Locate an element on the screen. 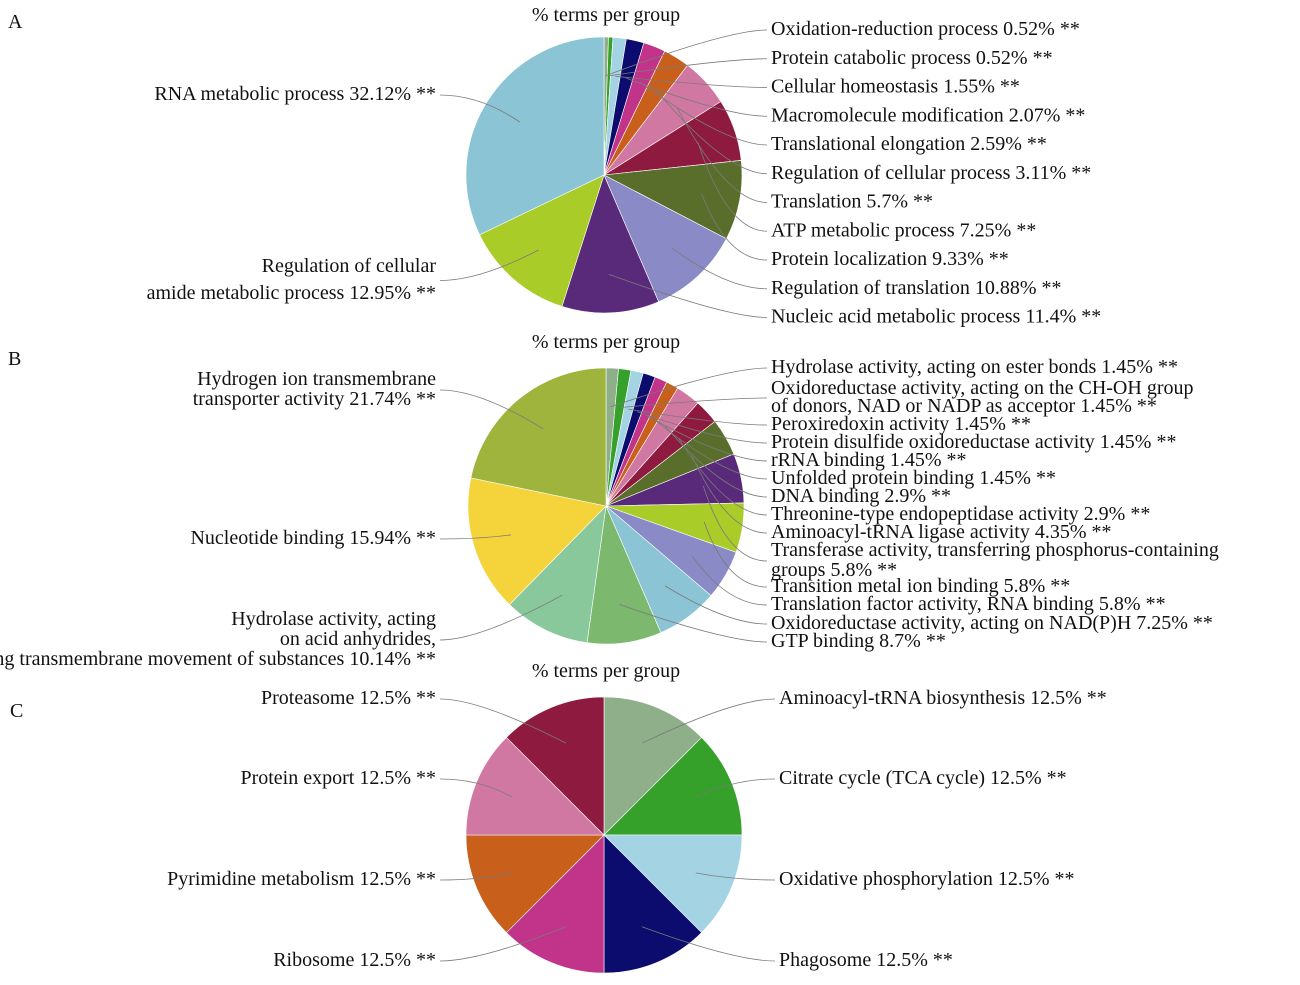 The image size is (1300, 985). slice-label: ATP metabolic process 7.25% ** is located at coordinates (903, 230).